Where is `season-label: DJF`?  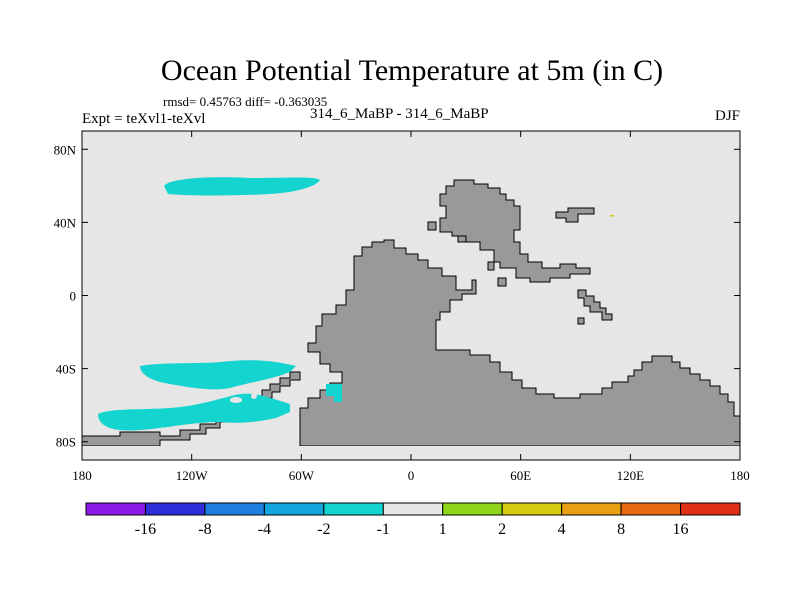 season-label: DJF is located at coordinates (727, 116).